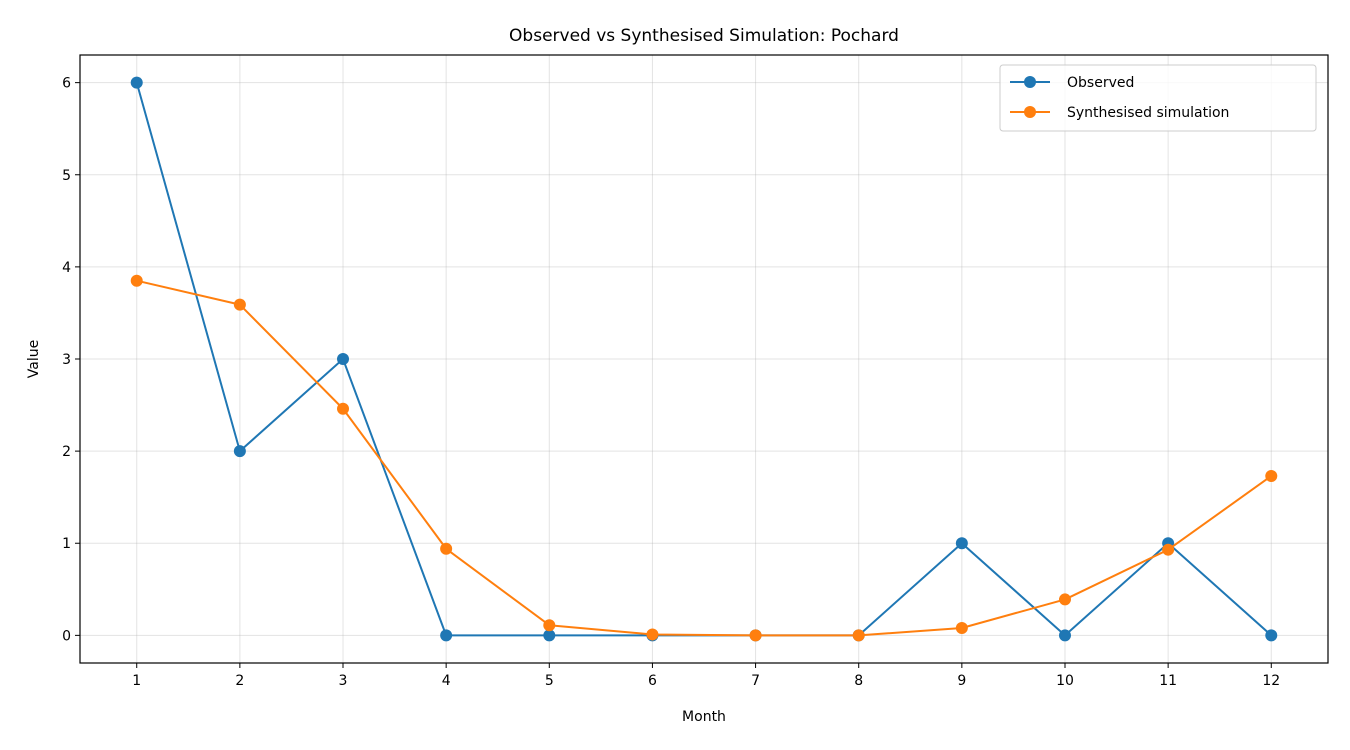  What do you see at coordinates (66, 452) in the screenshot?
I see `y-tick-label: 2` at bounding box center [66, 452].